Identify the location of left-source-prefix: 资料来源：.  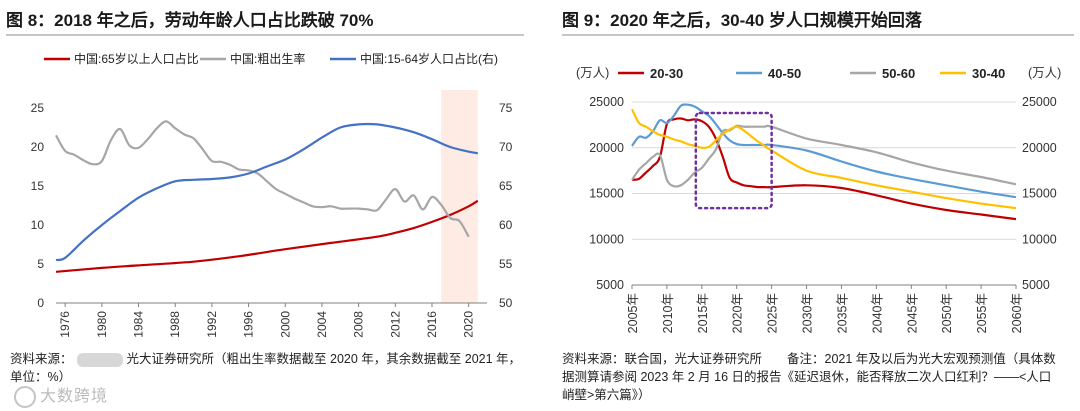
(41, 359).